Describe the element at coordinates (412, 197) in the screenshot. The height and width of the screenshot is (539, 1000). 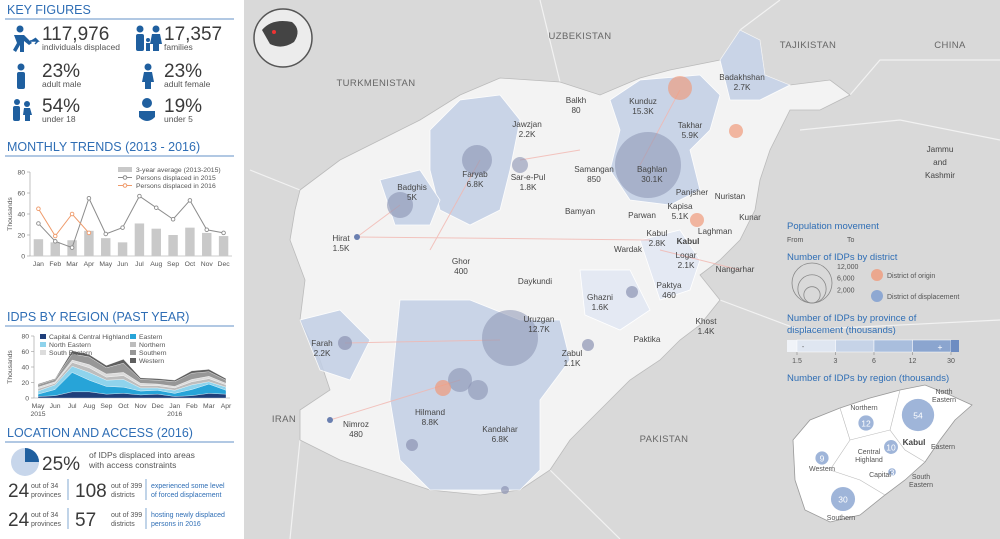
I see `province-value: 5K` at that location.